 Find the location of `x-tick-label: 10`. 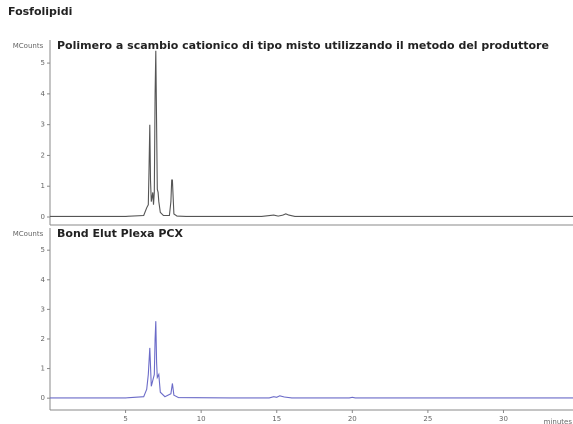

x-tick-label: 10 is located at coordinates (201, 419).